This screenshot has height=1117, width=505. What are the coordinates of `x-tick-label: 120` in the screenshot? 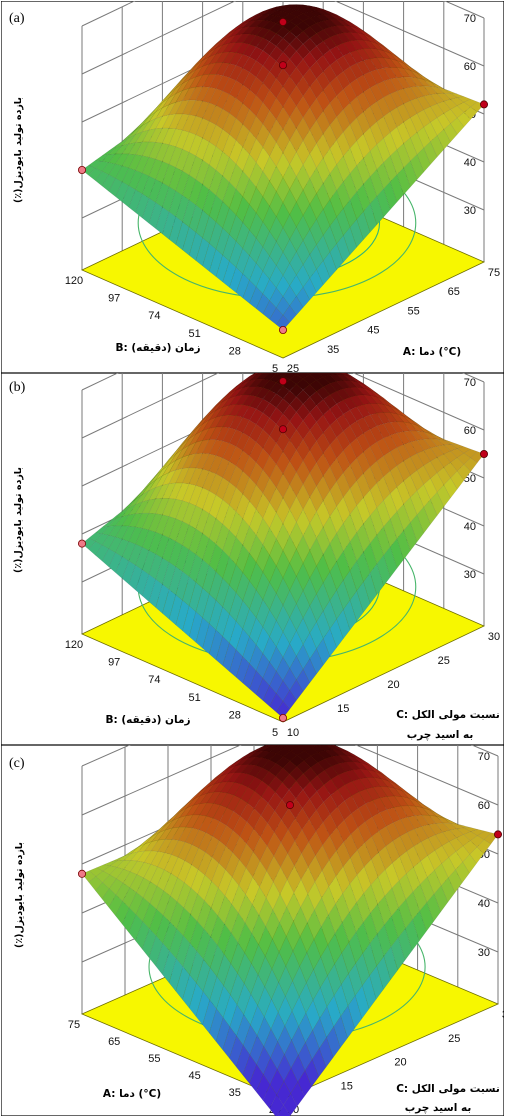 It's located at (74, 645).